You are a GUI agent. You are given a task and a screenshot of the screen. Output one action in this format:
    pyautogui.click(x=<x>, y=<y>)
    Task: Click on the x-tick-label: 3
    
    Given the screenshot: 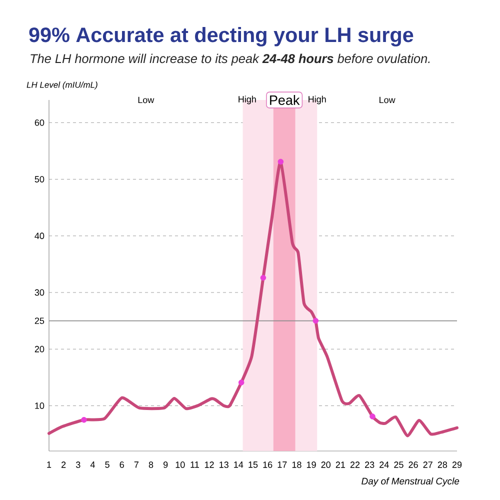 What is the action you would take?
    pyautogui.click(x=78, y=465)
    